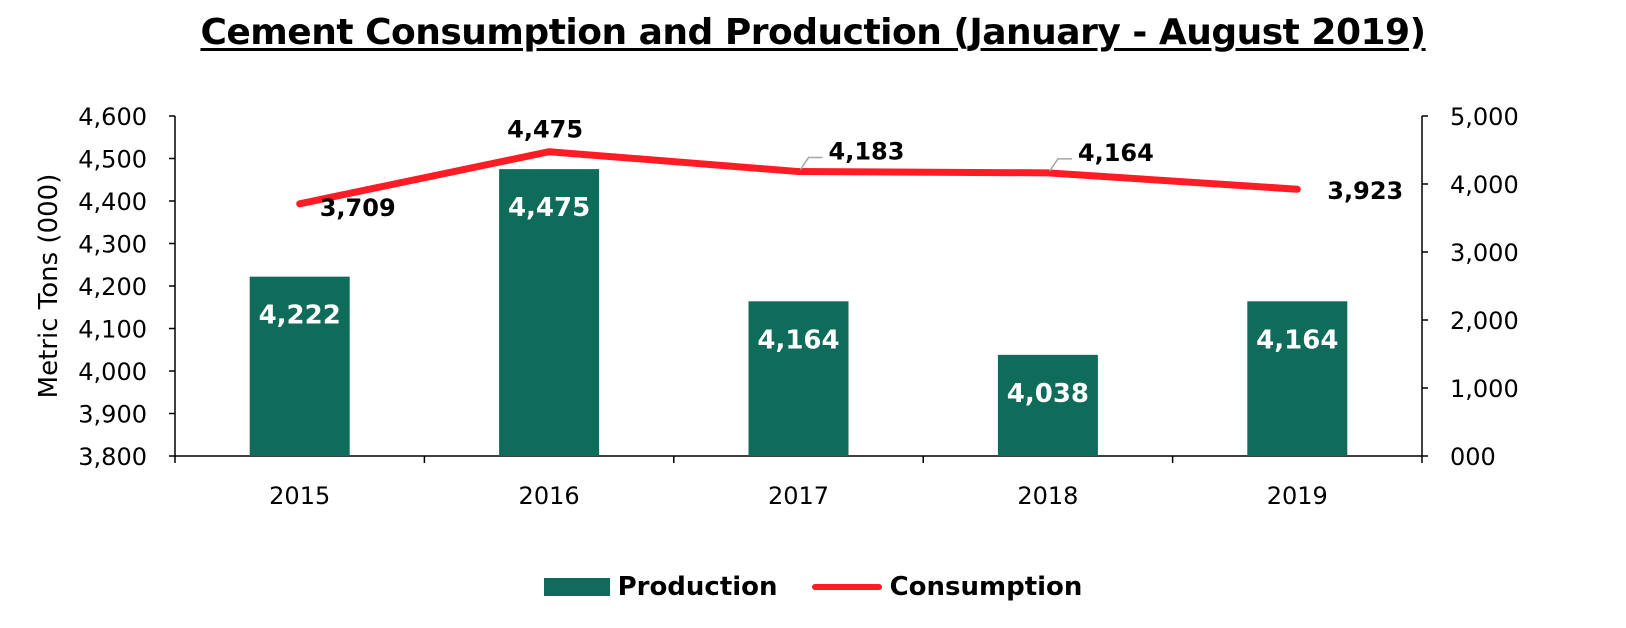 The height and width of the screenshot is (628, 1626). What do you see at coordinates (1484, 389) in the screenshot?
I see `y2-tick-label: 1,000` at bounding box center [1484, 389].